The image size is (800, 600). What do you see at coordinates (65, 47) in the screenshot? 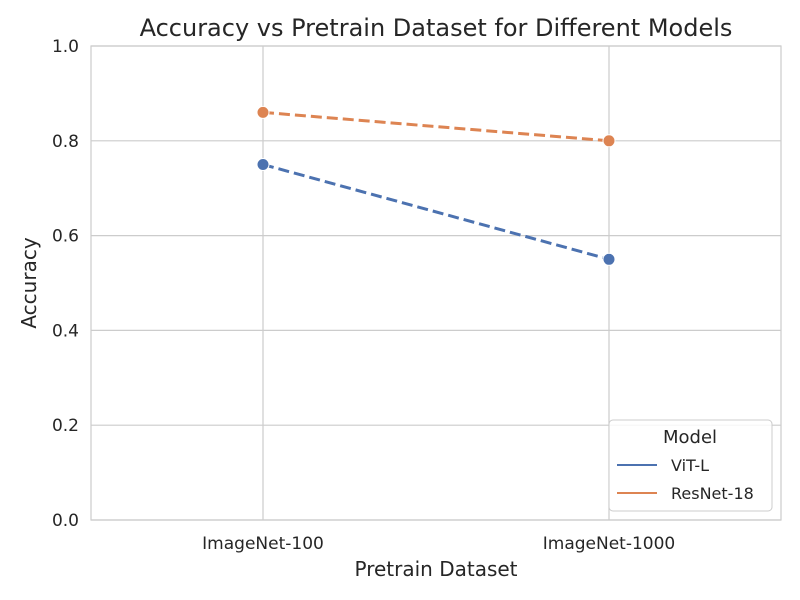
I see `y-tick-label: 1.0` at bounding box center [65, 47].